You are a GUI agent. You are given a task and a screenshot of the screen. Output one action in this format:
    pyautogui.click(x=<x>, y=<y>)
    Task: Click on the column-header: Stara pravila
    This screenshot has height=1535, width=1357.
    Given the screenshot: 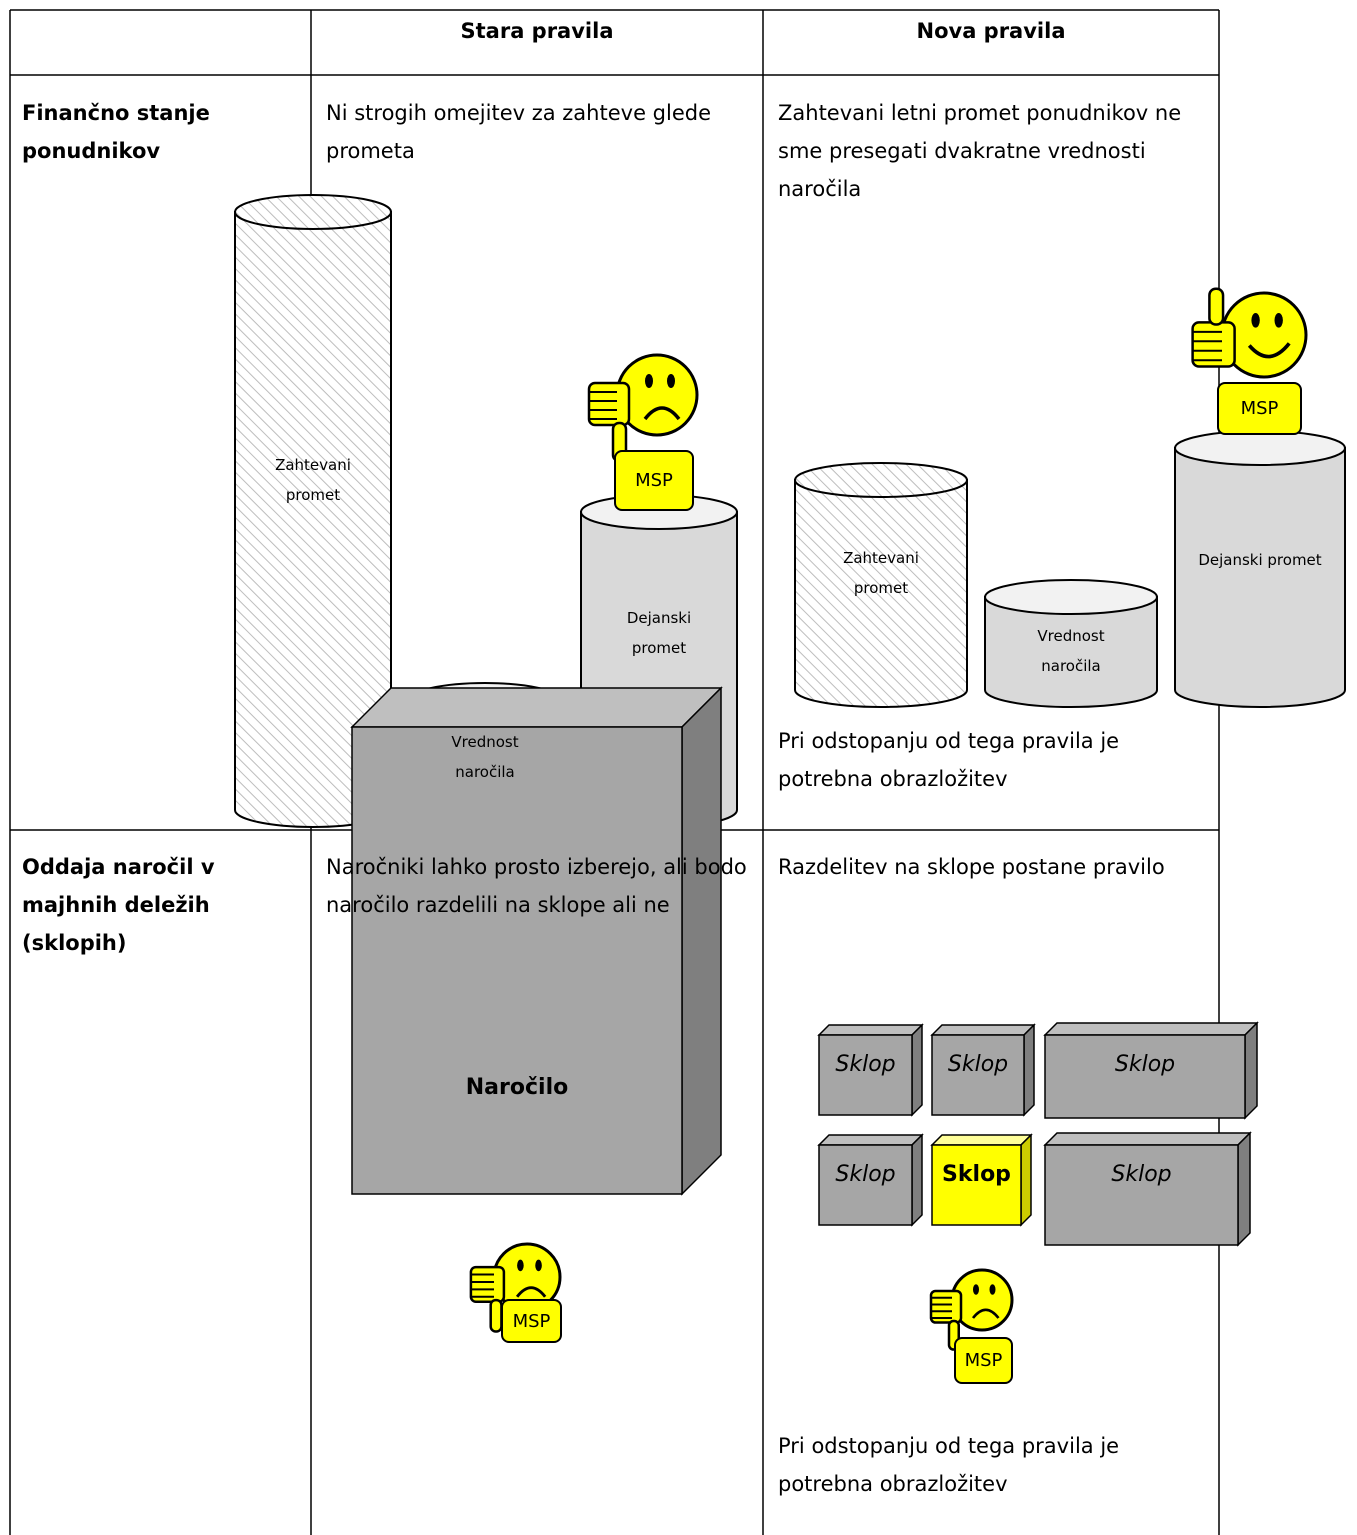 What is the action you would take?
    pyautogui.click(x=537, y=31)
    